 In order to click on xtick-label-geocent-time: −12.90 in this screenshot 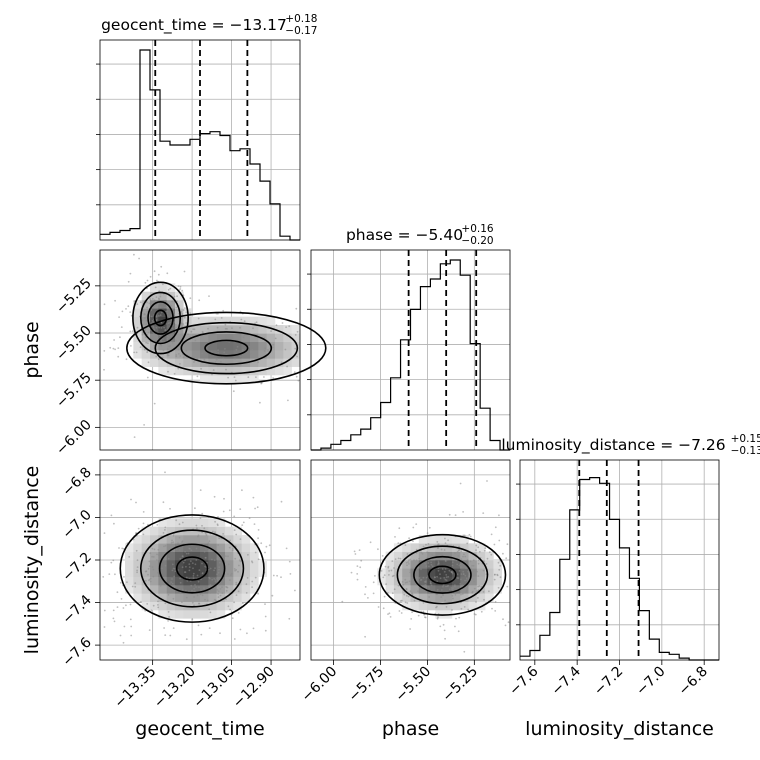, I will do `click(254, 688)`.